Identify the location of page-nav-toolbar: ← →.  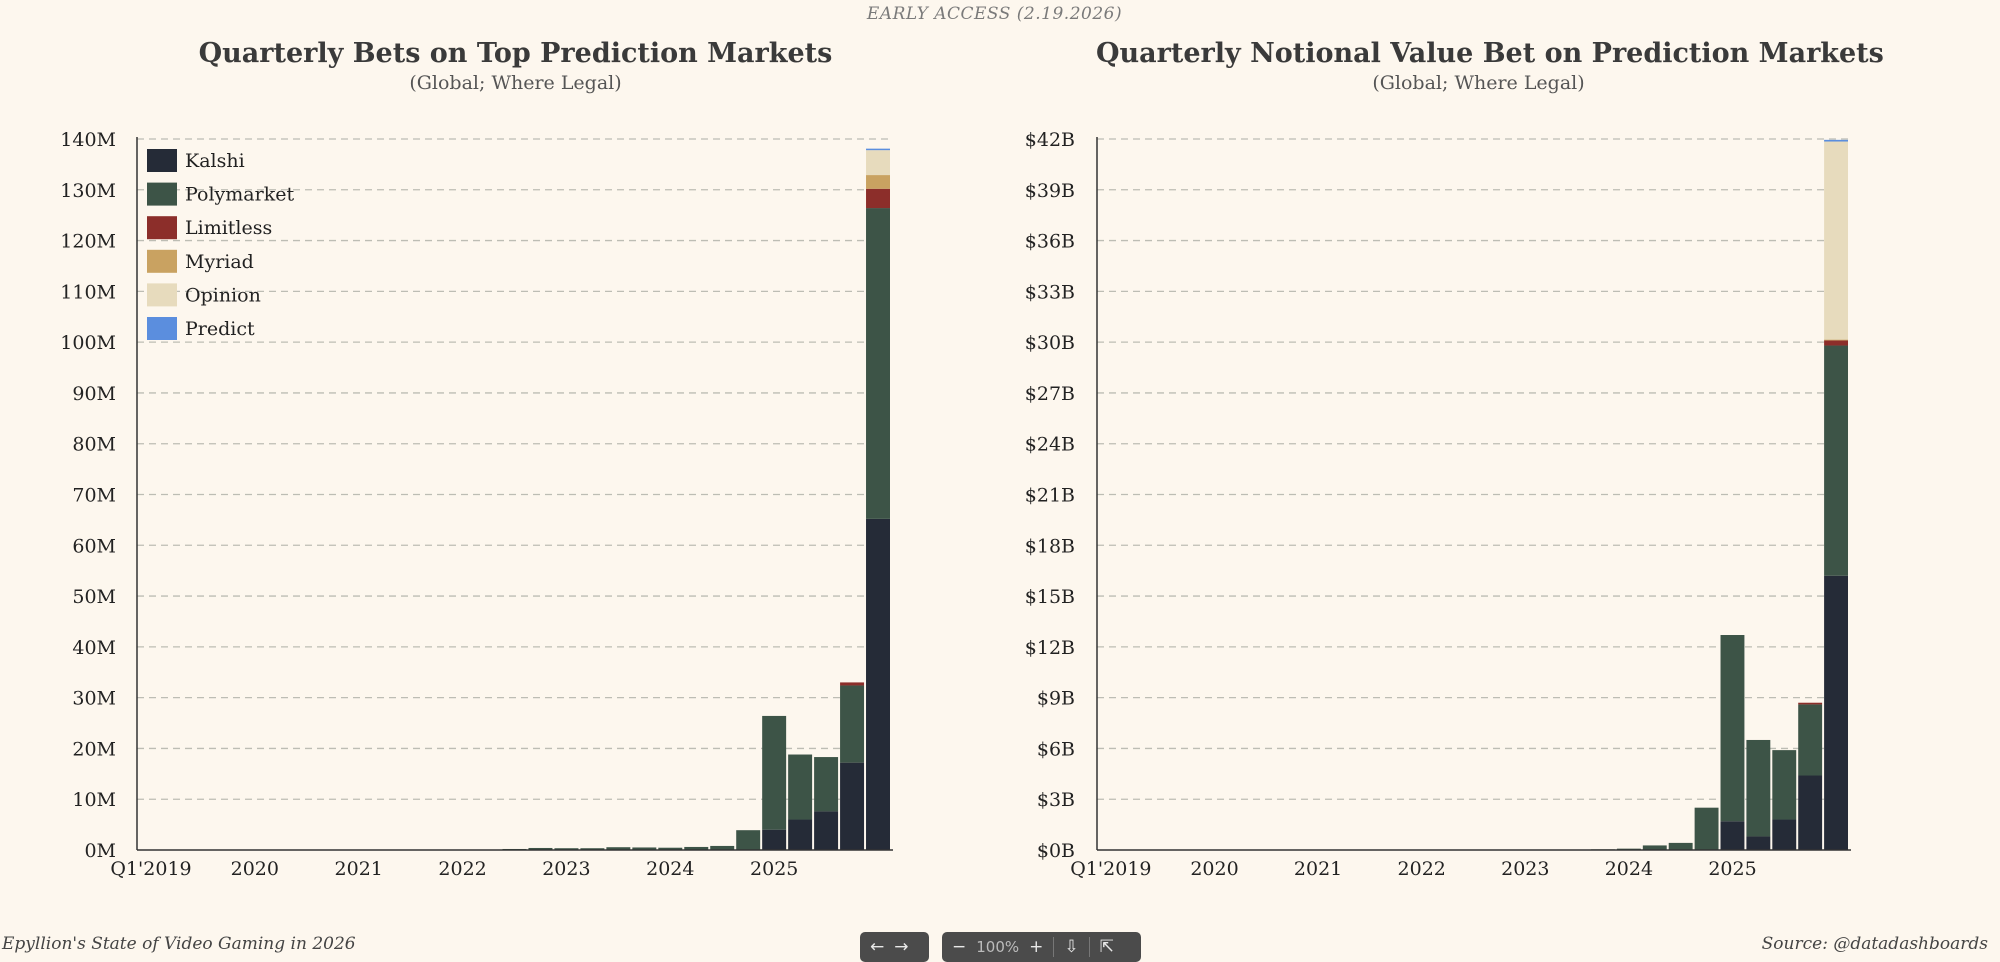
(894, 947).